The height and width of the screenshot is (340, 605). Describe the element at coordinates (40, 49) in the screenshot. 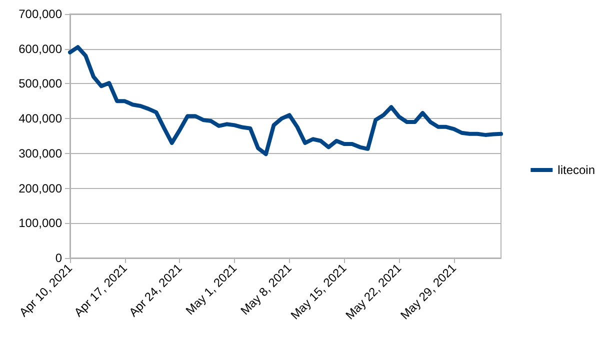

I see `y-tick-label: 600,000` at that location.